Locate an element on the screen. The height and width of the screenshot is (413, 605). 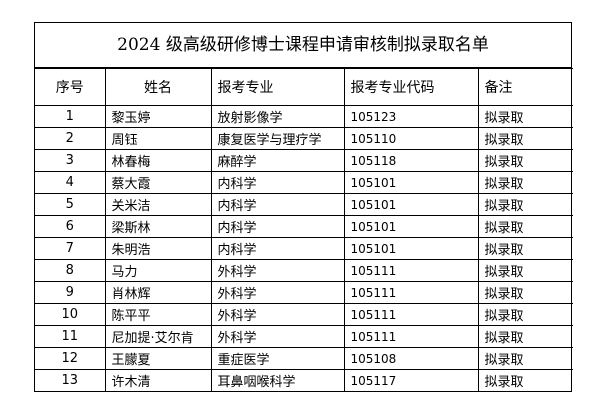
header-major: 报考专业 is located at coordinates (277, 87).